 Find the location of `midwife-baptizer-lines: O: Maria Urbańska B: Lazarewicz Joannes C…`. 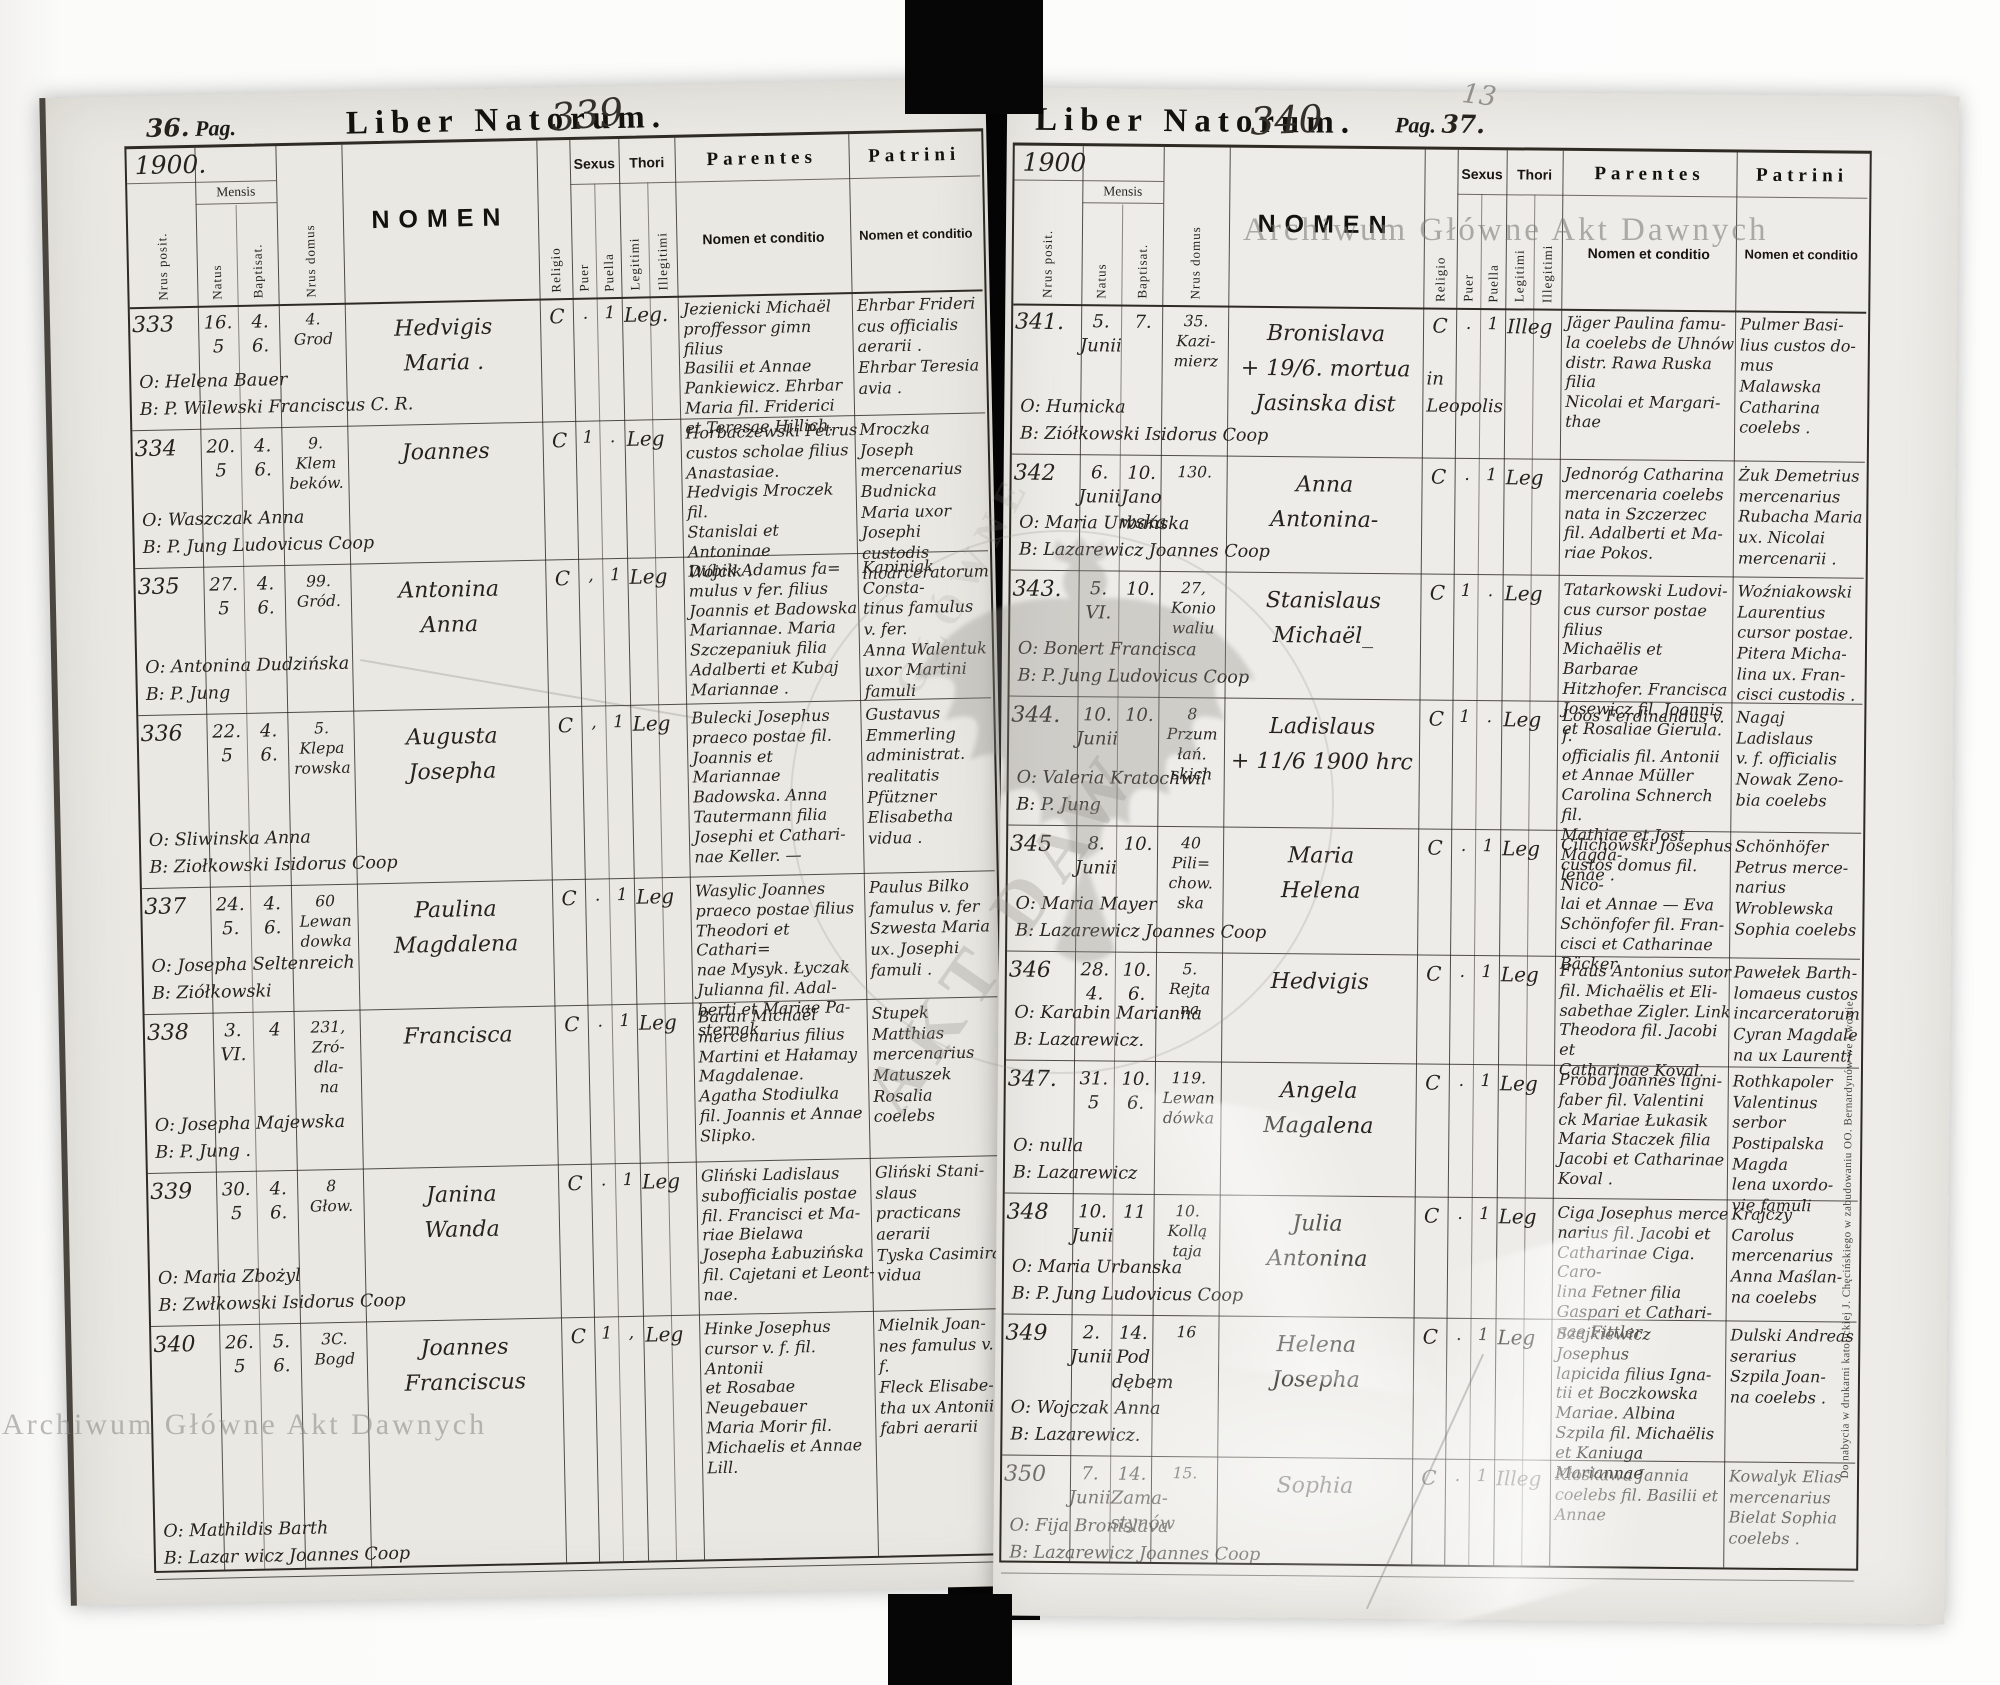

midwife-baptizer-lines: O: Maria Urbańska B: Lazarewicz Joannes C… is located at coordinates (1145, 537).